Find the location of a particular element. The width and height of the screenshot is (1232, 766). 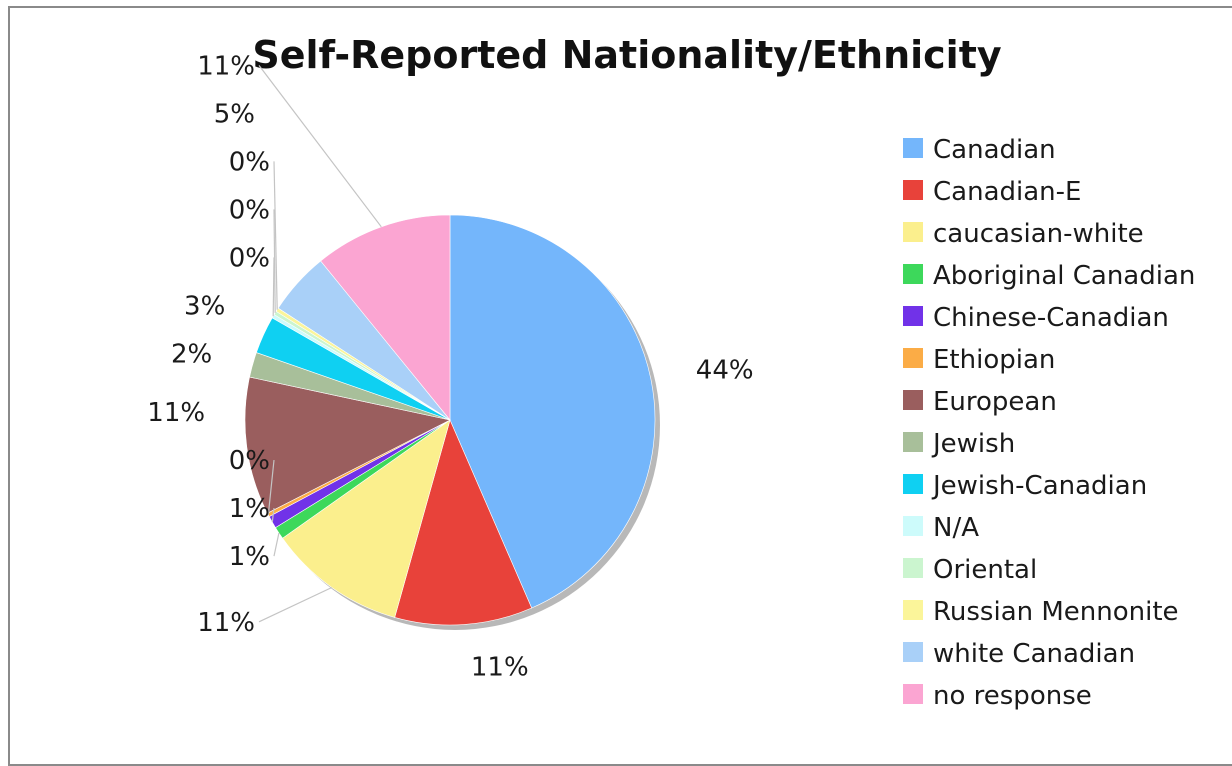

legend-item-aboriginal-canadian: Aboriginal Canadian is located at coordinates (1049, 276).